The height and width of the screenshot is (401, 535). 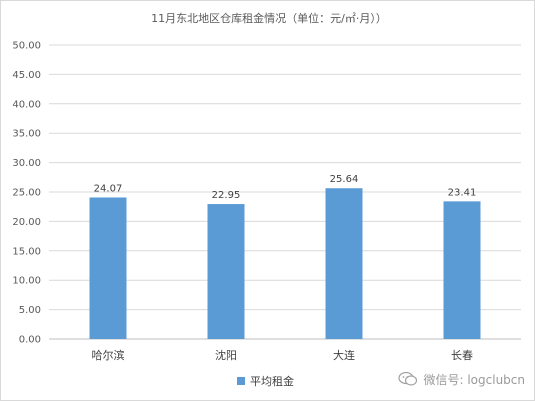 I want to click on data-label: 24.07, so click(x=108, y=188).